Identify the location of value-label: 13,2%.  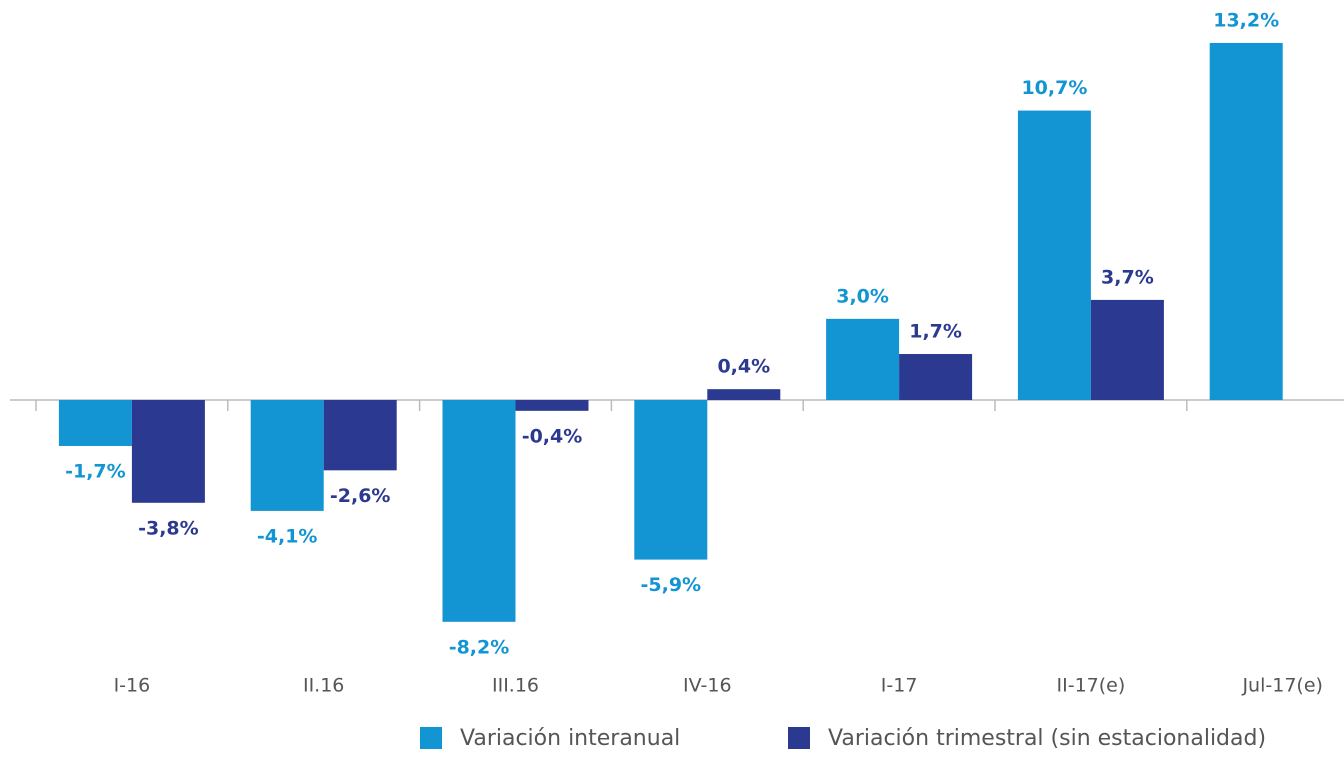
(1246, 20).